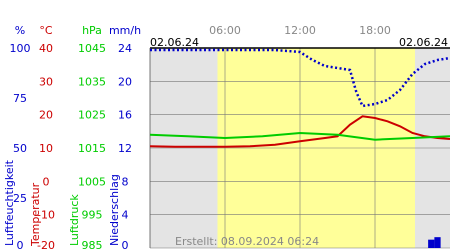 Image resolution: width=450 pixels, height=250 pixels. Describe the element at coordinates (46, 30) in the screenshot. I see `axis-unit: °C` at that location.